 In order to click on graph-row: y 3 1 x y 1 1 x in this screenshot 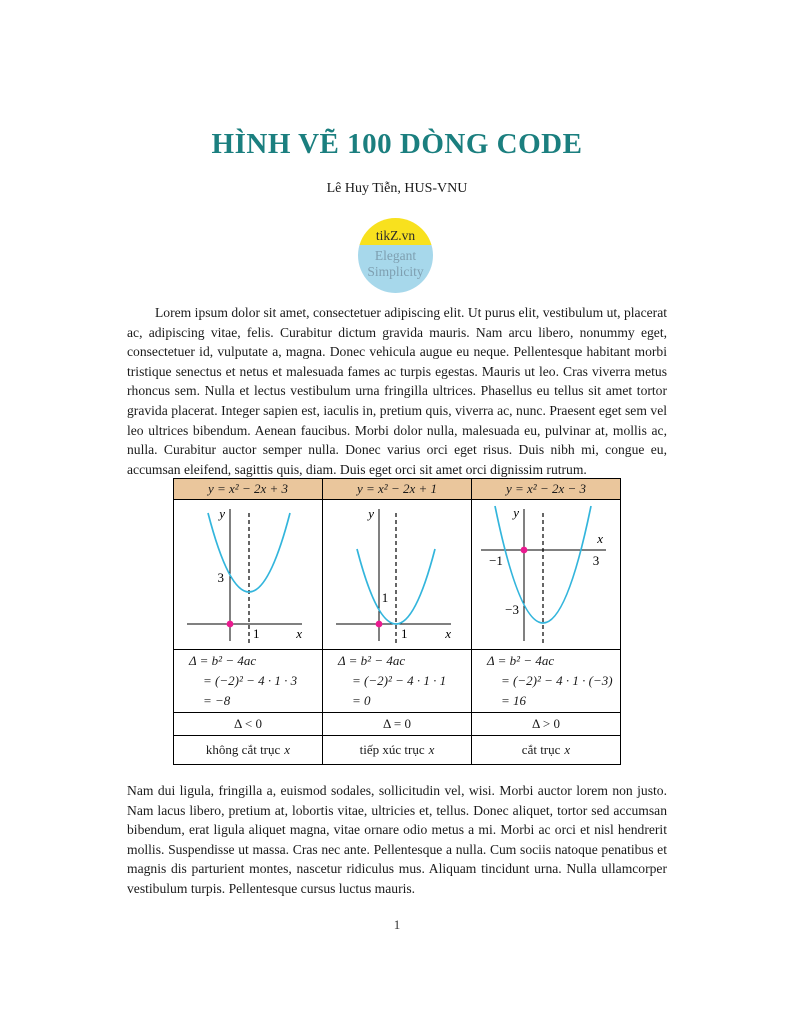, I will do `click(397, 574)`.